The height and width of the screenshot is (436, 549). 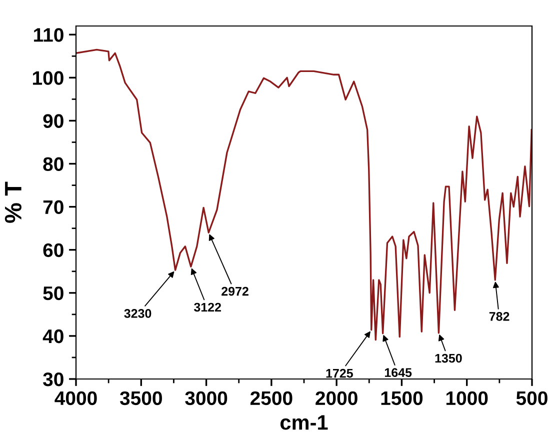 What do you see at coordinates (339, 373) in the screenshot?
I see `annotation: 1725` at bounding box center [339, 373].